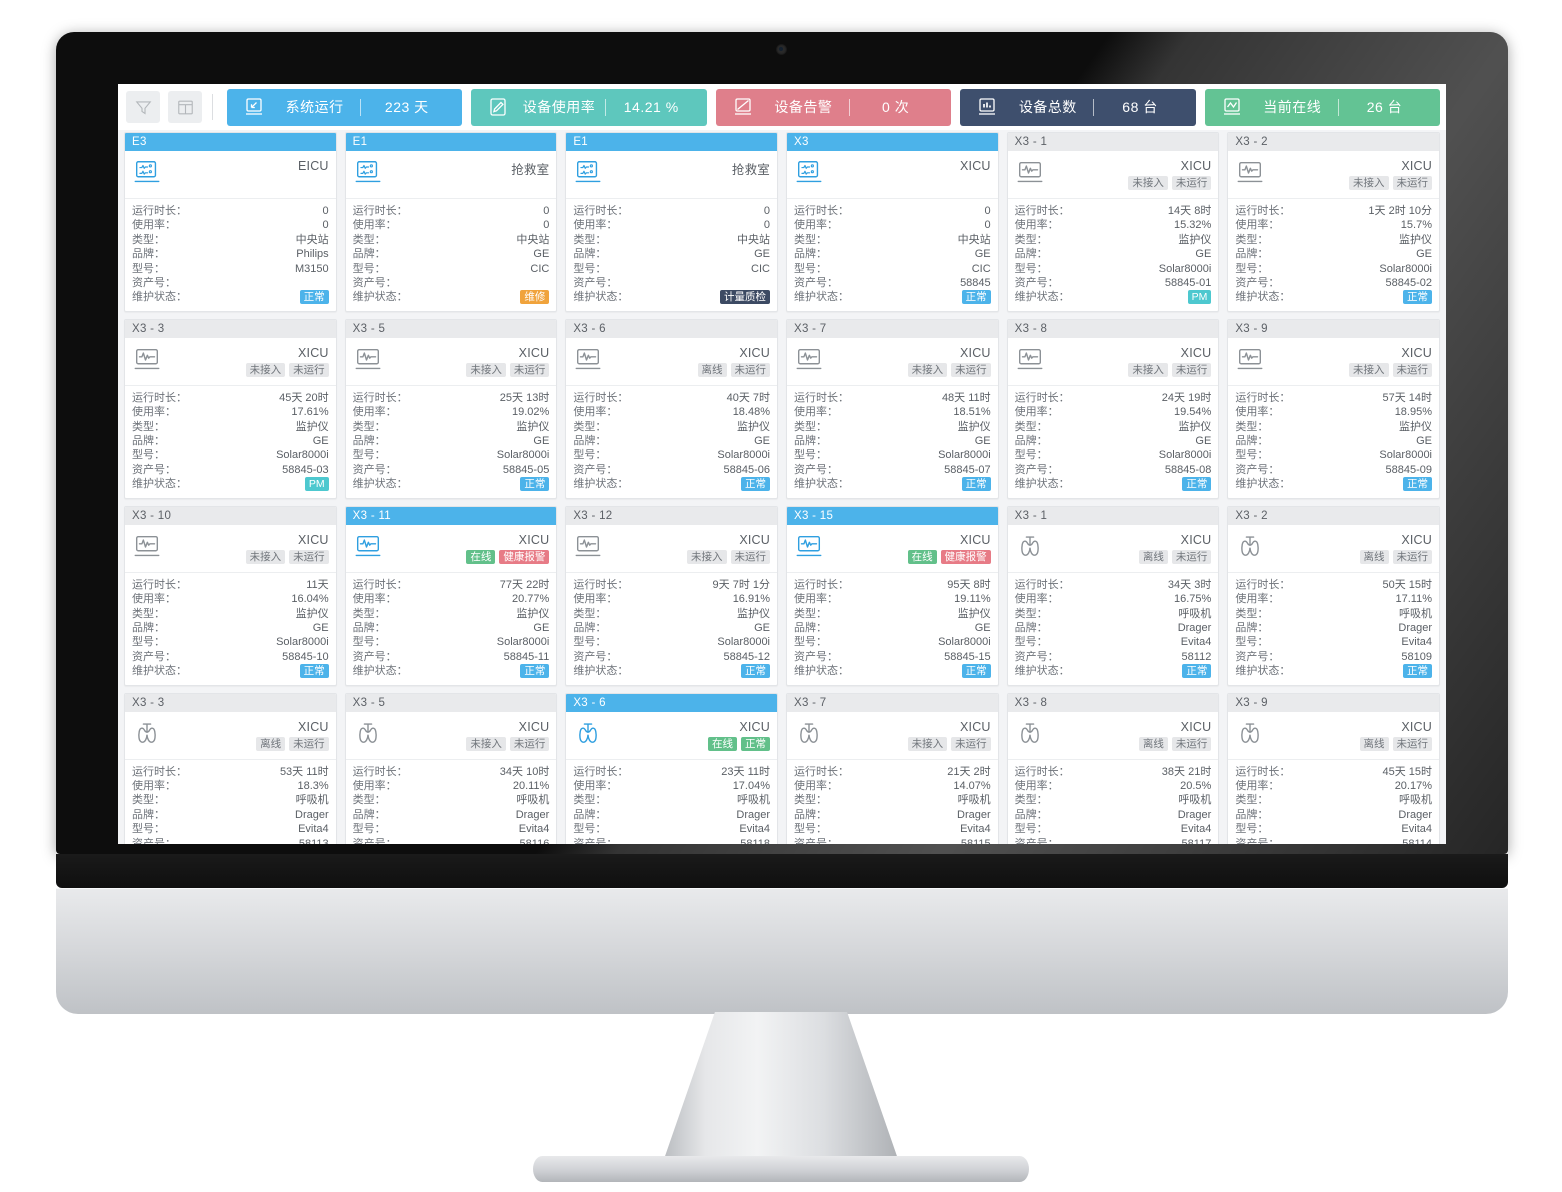 Image resolution: width=1562 pixels, height=1192 pixels. What do you see at coordinates (451, 614) in the screenshot?
I see `type-row: 类型： 监护仪` at bounding box center [451, 614].